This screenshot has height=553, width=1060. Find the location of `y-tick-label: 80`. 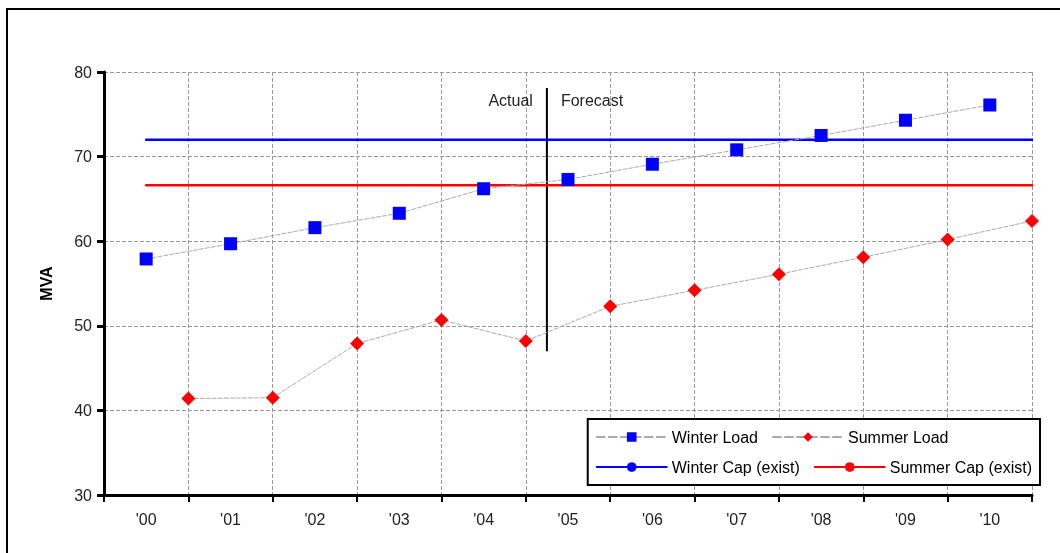

y-tick-label: 80 is located at coordinates (83, 72).